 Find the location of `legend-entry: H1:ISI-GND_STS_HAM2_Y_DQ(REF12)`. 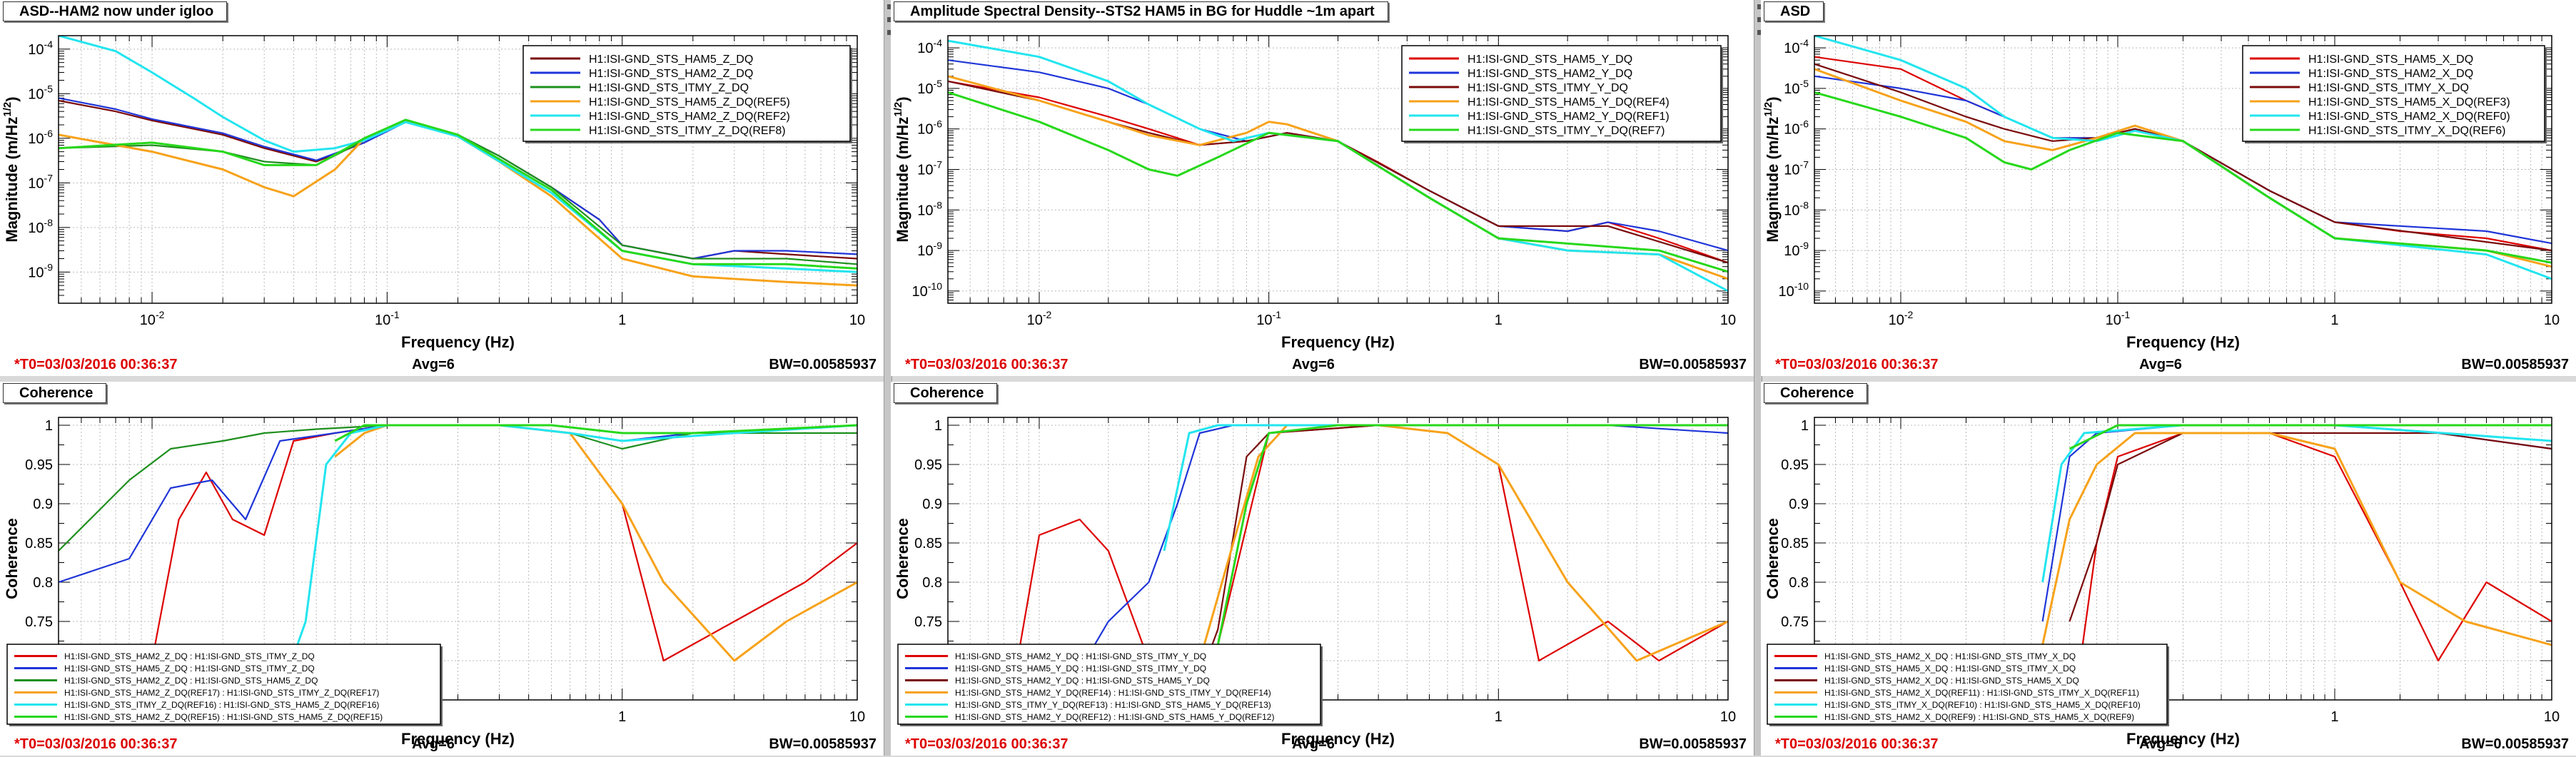

legend-entry: H1:ISI-GND_STS_HAM2_Y_DQ(REF12) is located at coordinates (1114, 717).